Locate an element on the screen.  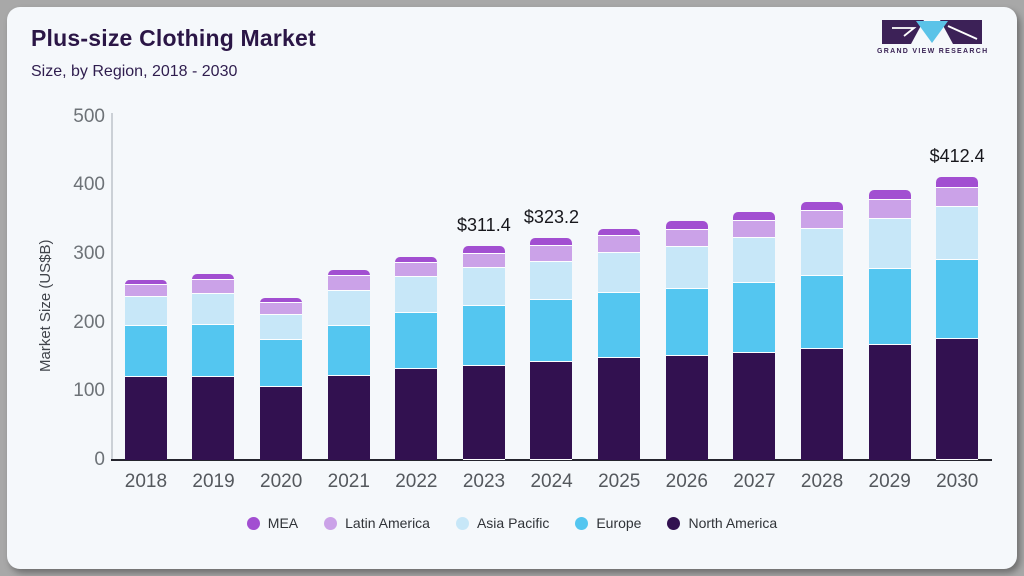
legend-dot-europe is located at coordinates (582, 523).